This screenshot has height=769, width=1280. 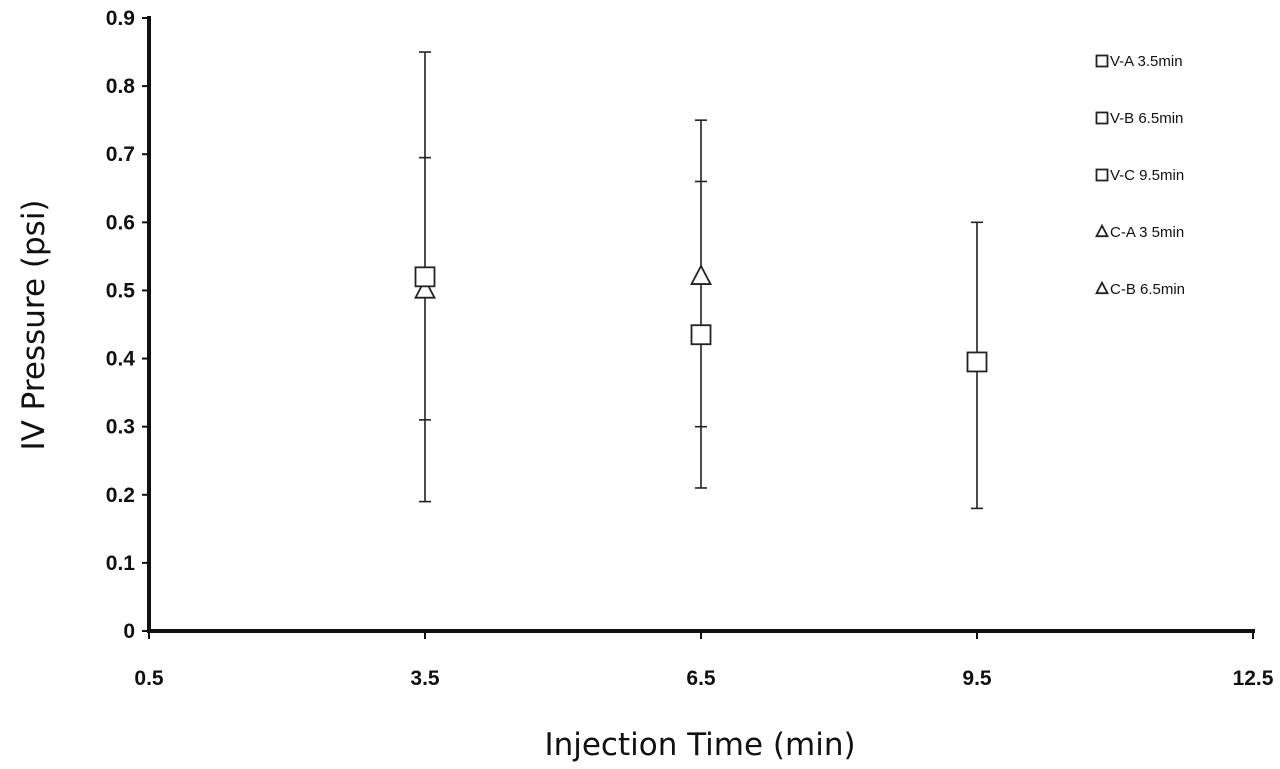 I want to click on y-tick-label: 0.6, so click(x=120, y=222).